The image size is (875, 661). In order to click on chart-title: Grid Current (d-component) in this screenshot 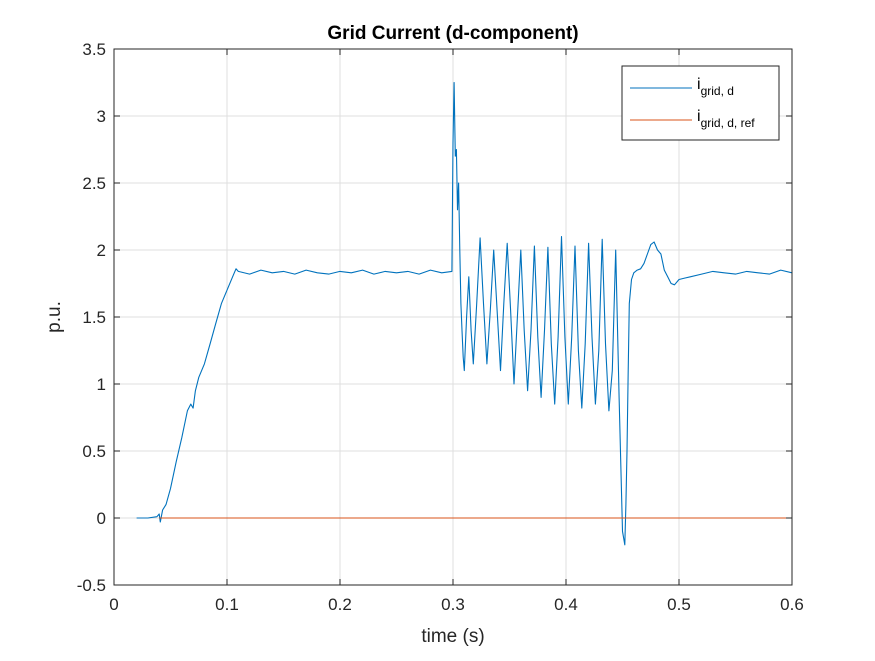, I will do `click(452, 33)`.